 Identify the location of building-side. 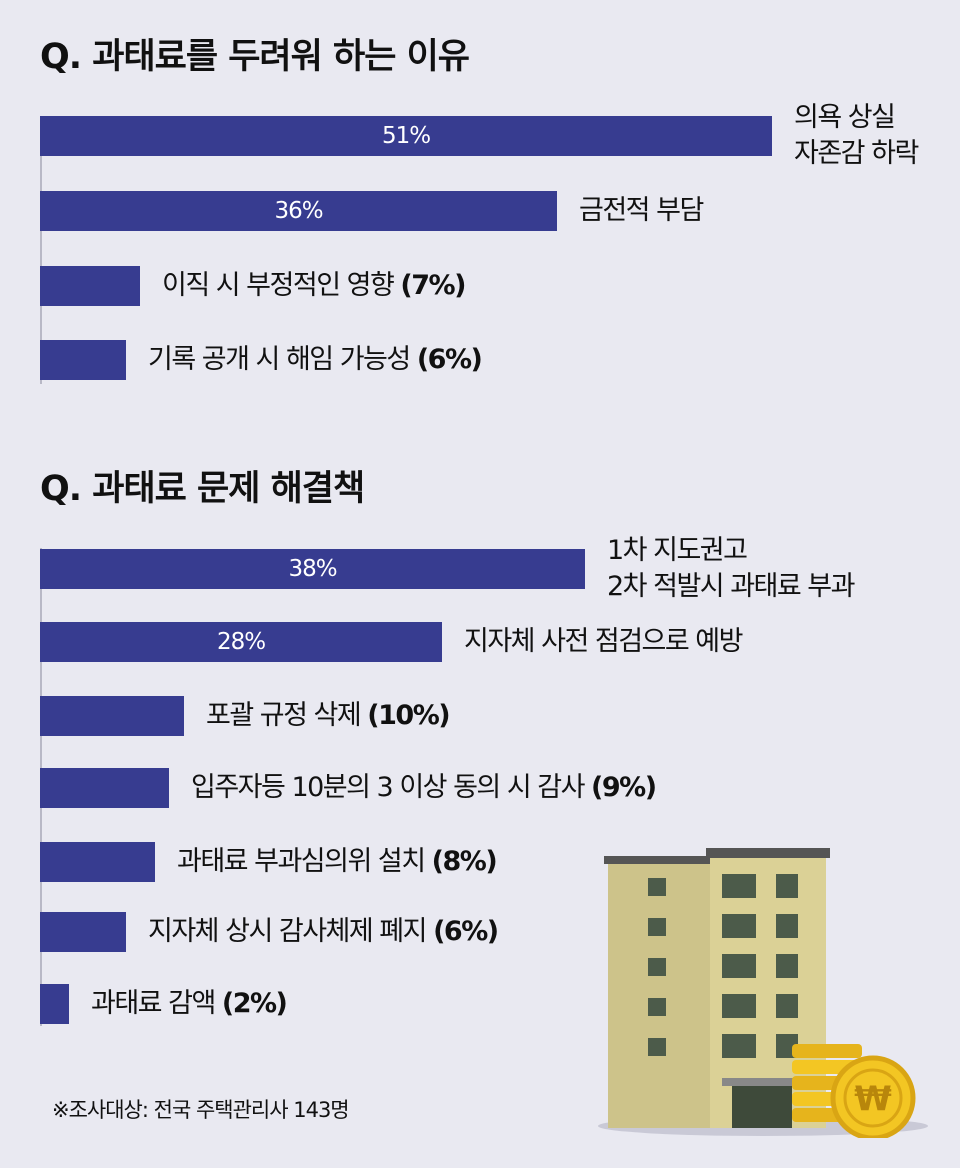
(662, 995).